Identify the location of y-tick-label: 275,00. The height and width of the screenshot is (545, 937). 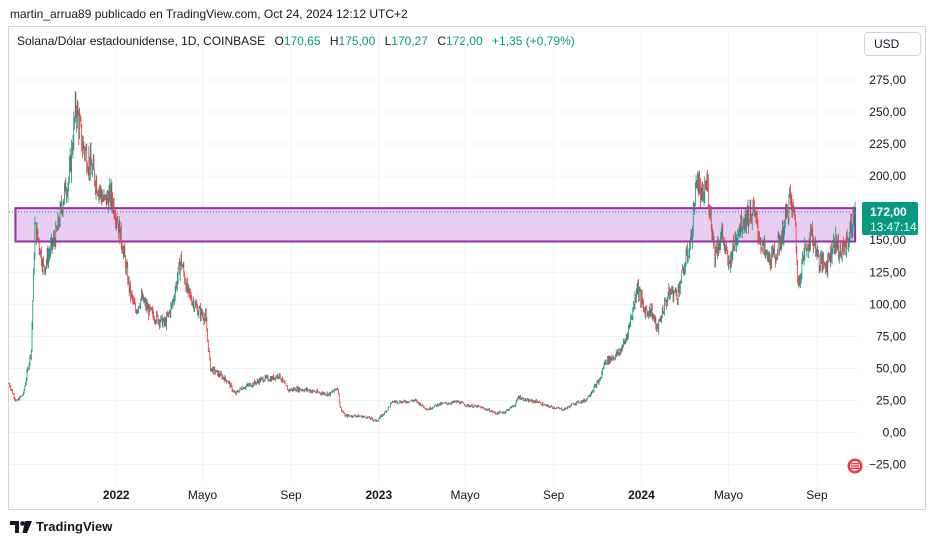
(887, 80).